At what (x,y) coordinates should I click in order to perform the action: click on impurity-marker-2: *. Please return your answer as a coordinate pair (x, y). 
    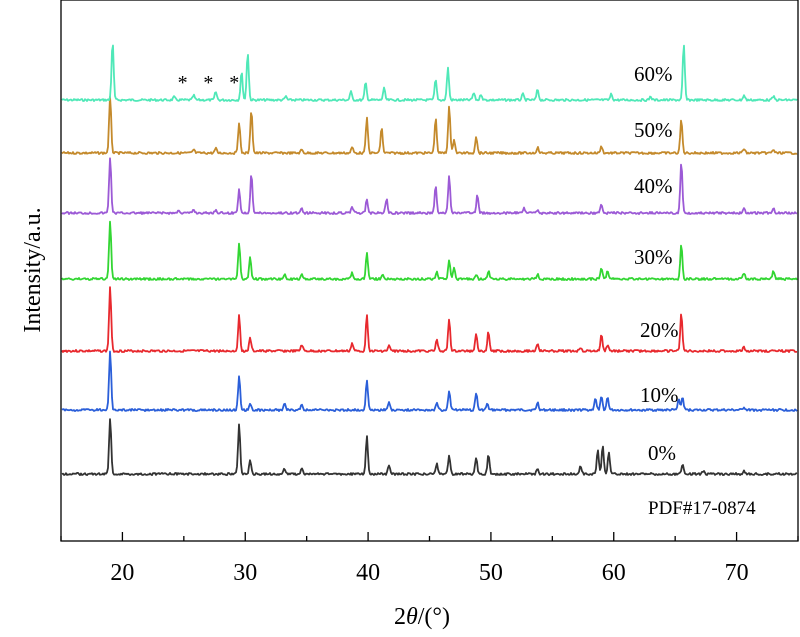
    Looking at the image, I should click on (208, 83).